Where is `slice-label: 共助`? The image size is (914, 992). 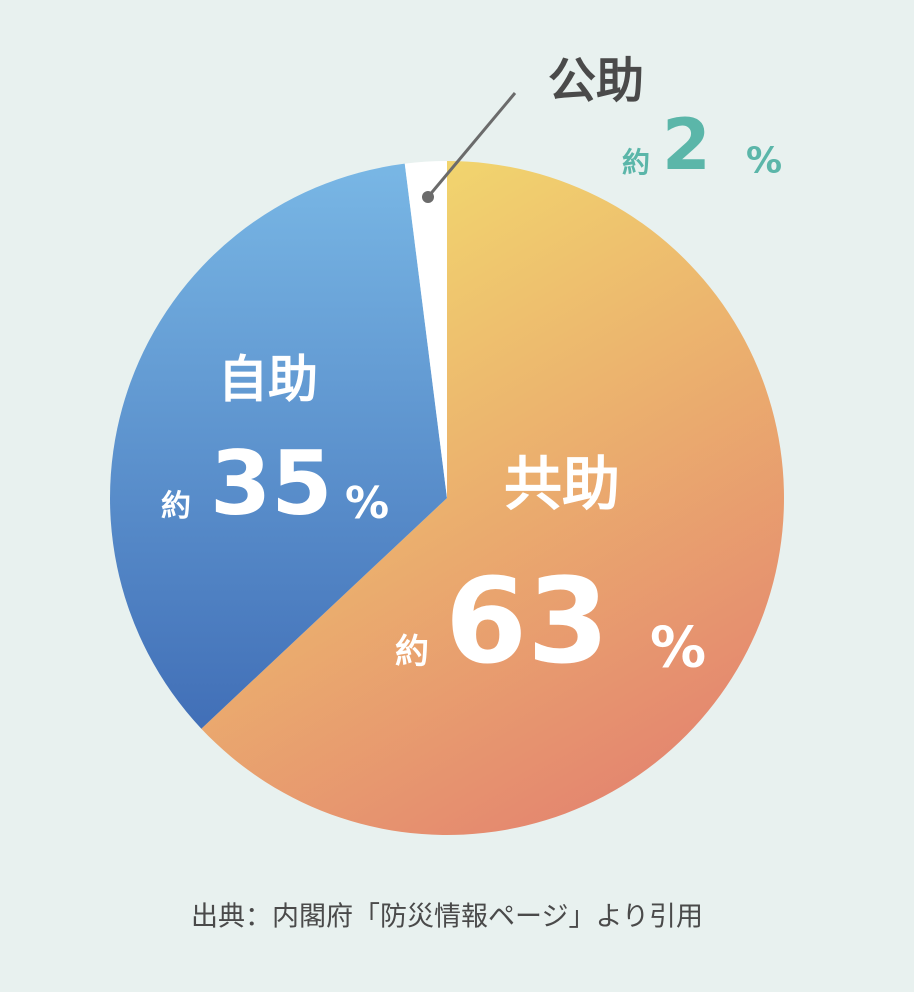
slice-label: 共助 is located at coordinates (562, 484).